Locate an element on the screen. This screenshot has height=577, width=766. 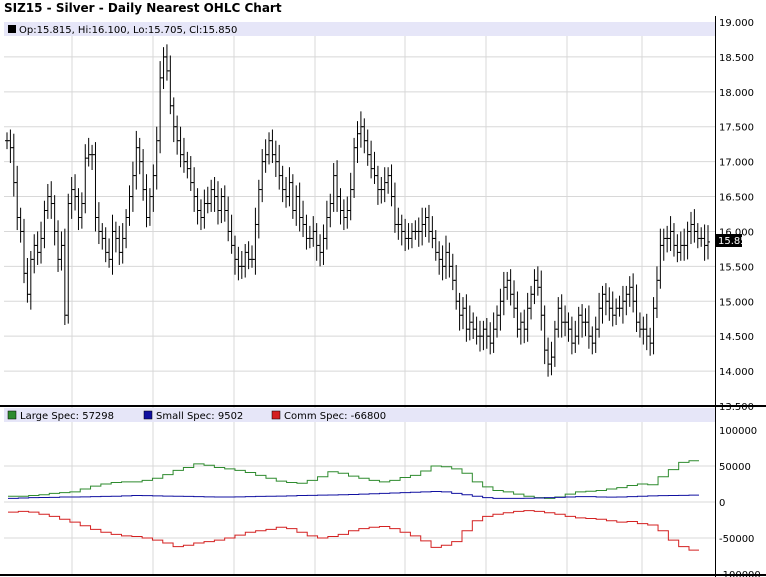
price-tick-label: 17.000 is located at coordinates (736, 163).